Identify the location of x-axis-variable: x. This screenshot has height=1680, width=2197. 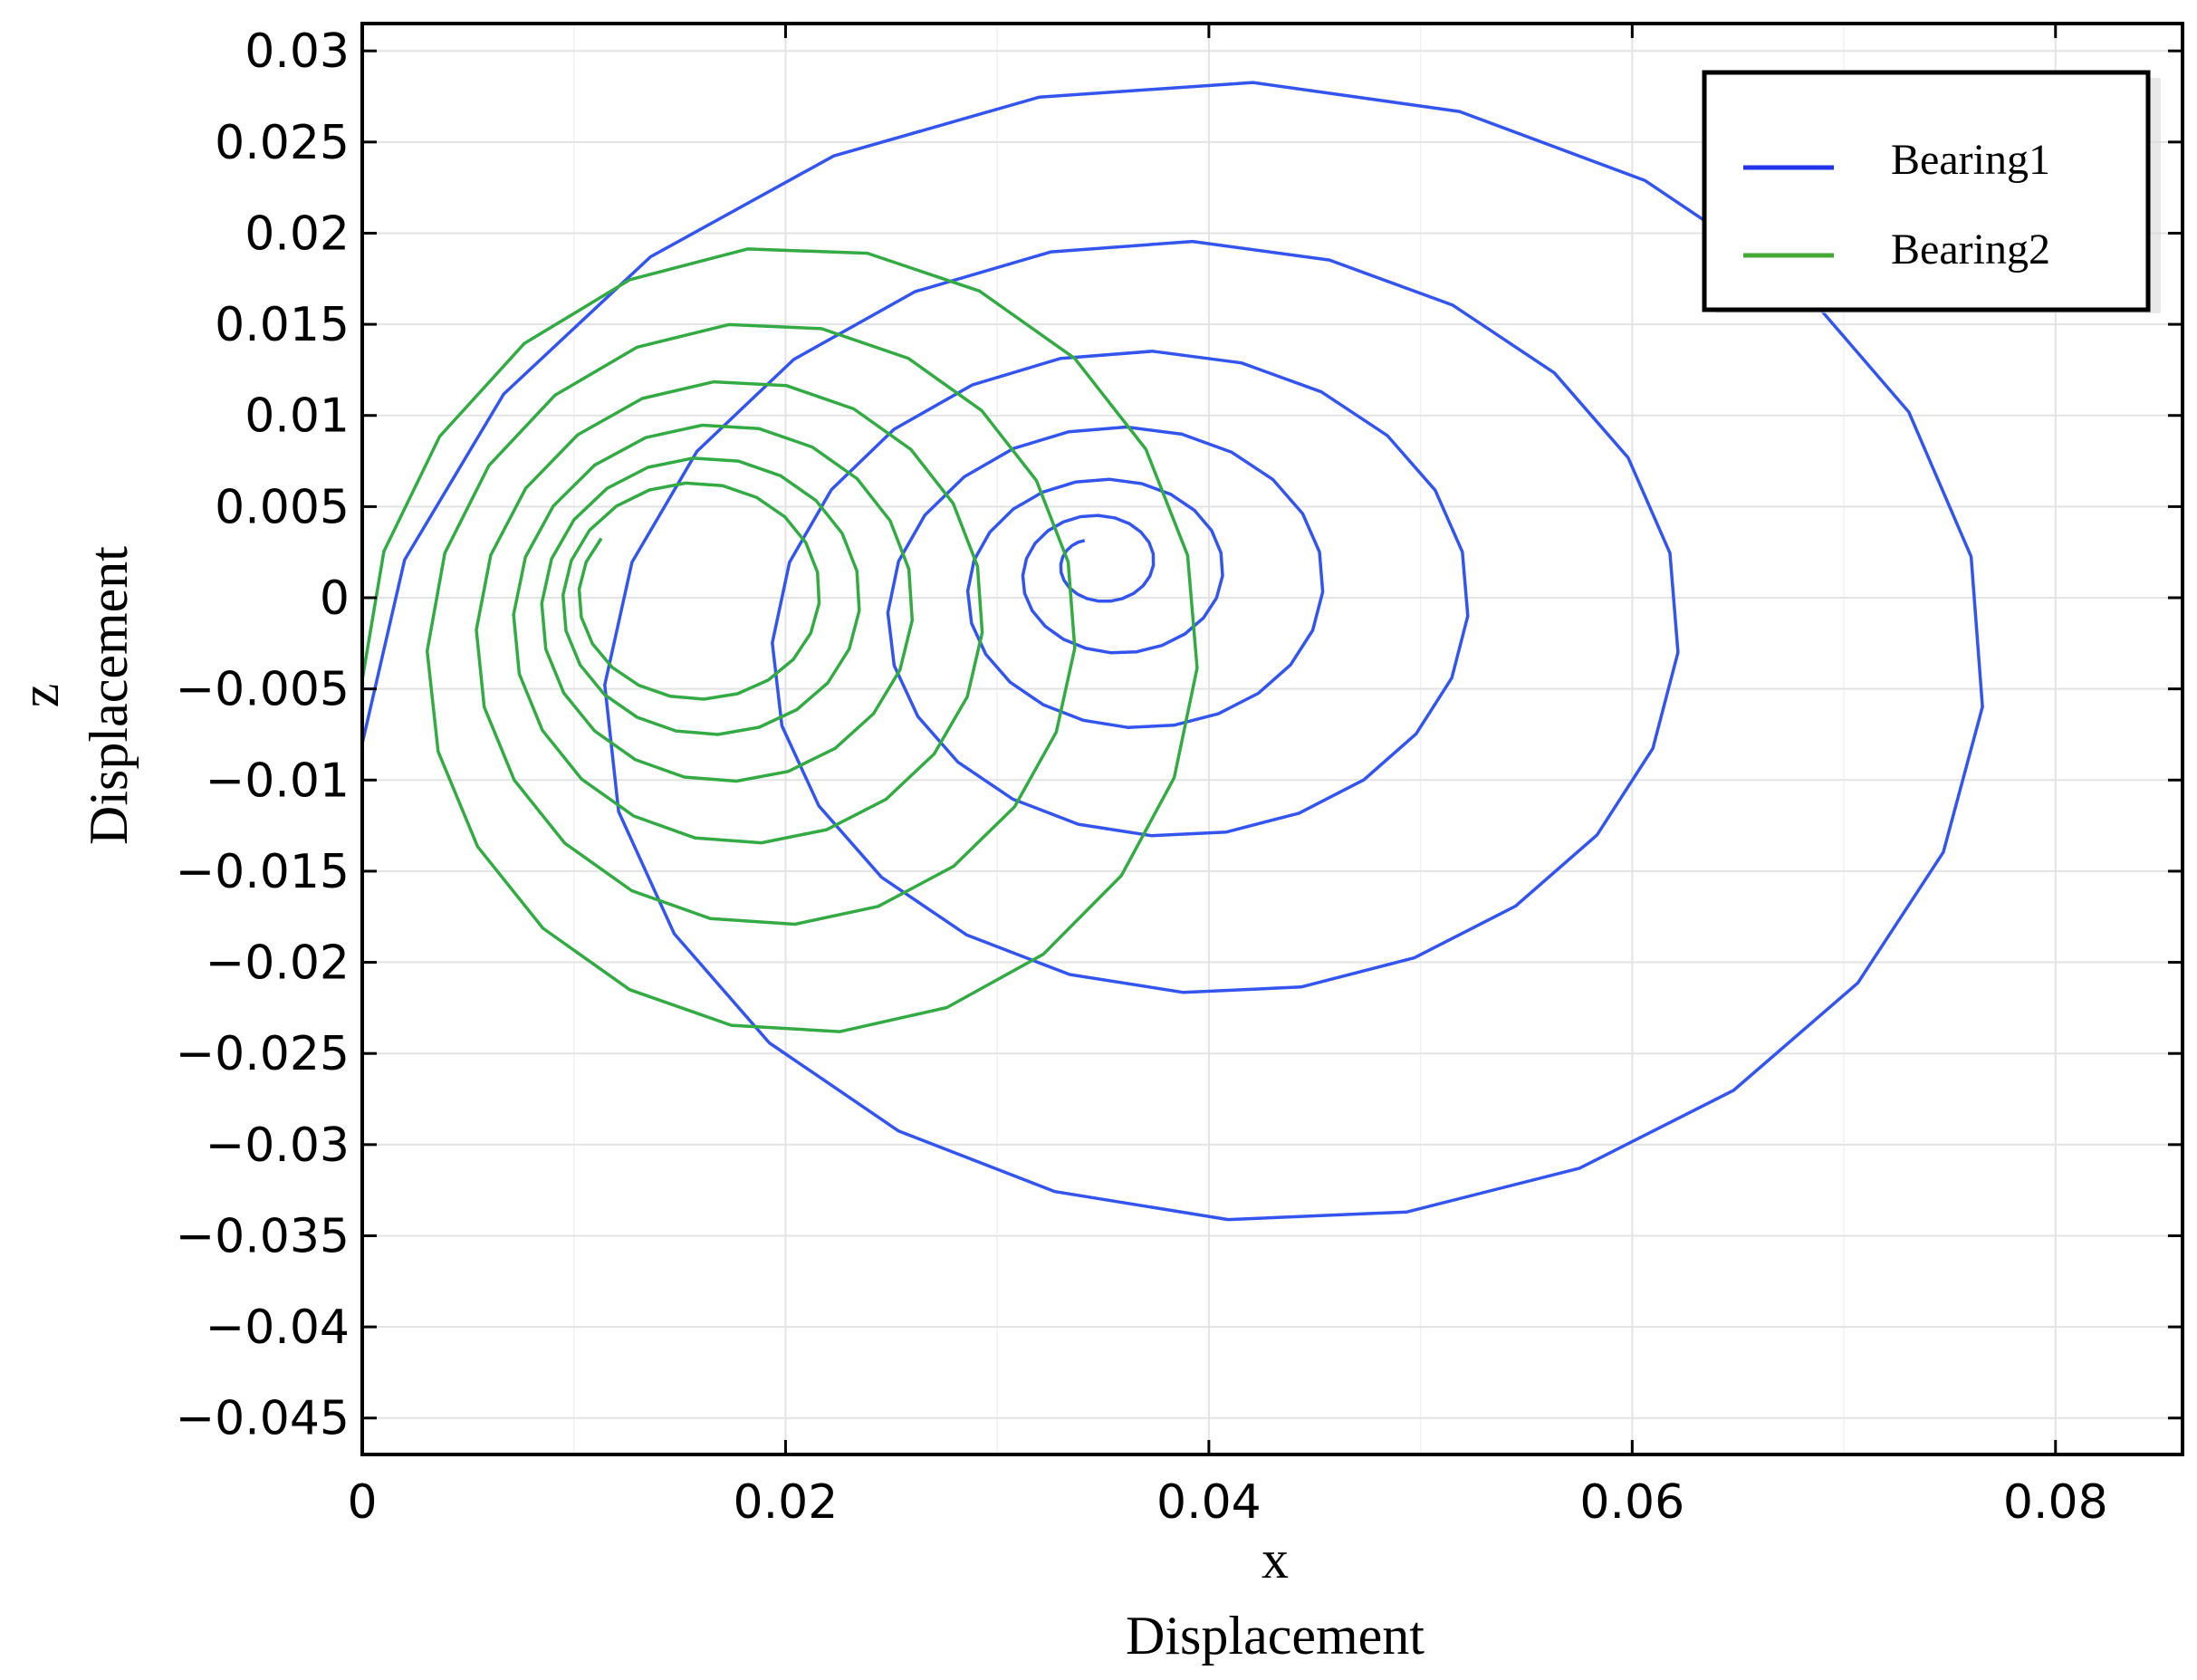
(1276, 1559).